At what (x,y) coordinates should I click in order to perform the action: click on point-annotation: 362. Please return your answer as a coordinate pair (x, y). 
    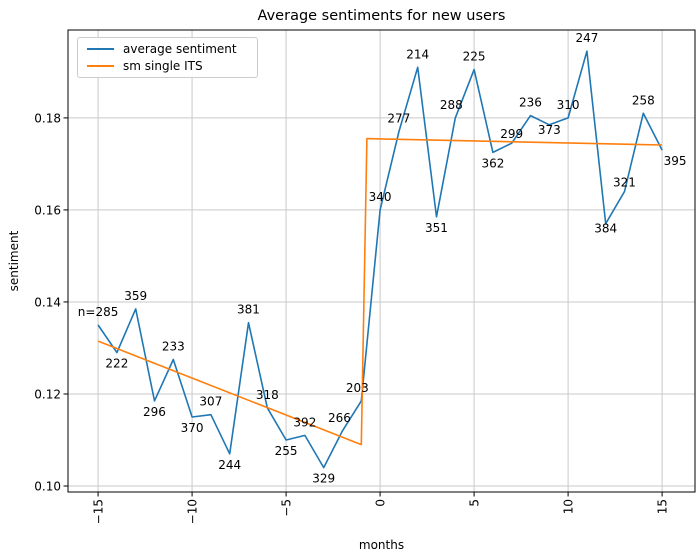
    Looking at the image, I should click on (492, 163).